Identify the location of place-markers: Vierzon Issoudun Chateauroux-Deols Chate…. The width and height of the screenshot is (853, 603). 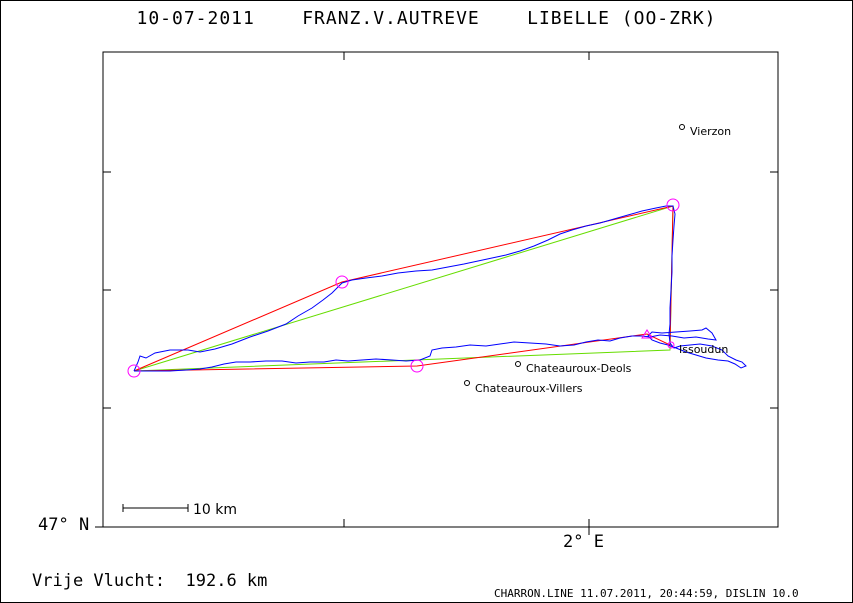
(597, 259).